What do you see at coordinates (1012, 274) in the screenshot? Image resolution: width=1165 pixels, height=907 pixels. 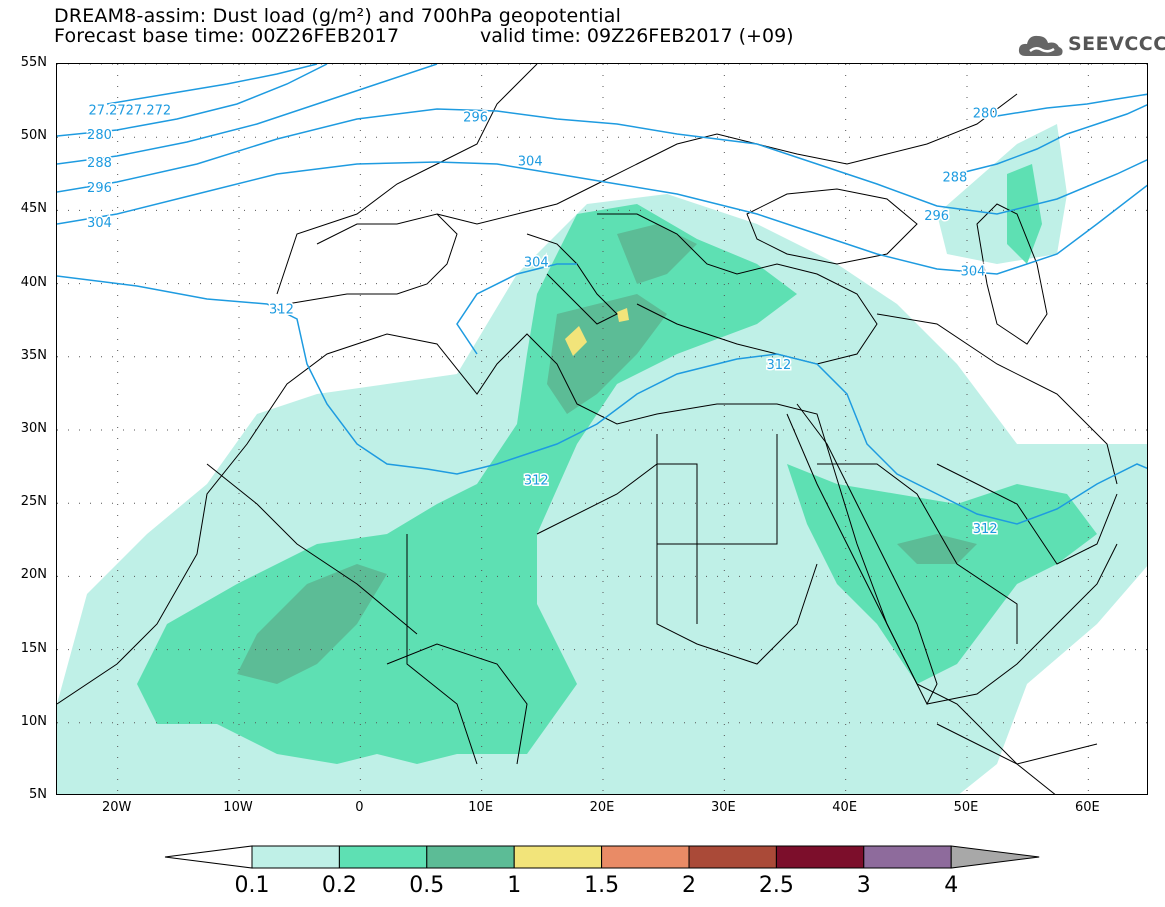 I see `coastline-caspian` at bounding box center [1012, 274].